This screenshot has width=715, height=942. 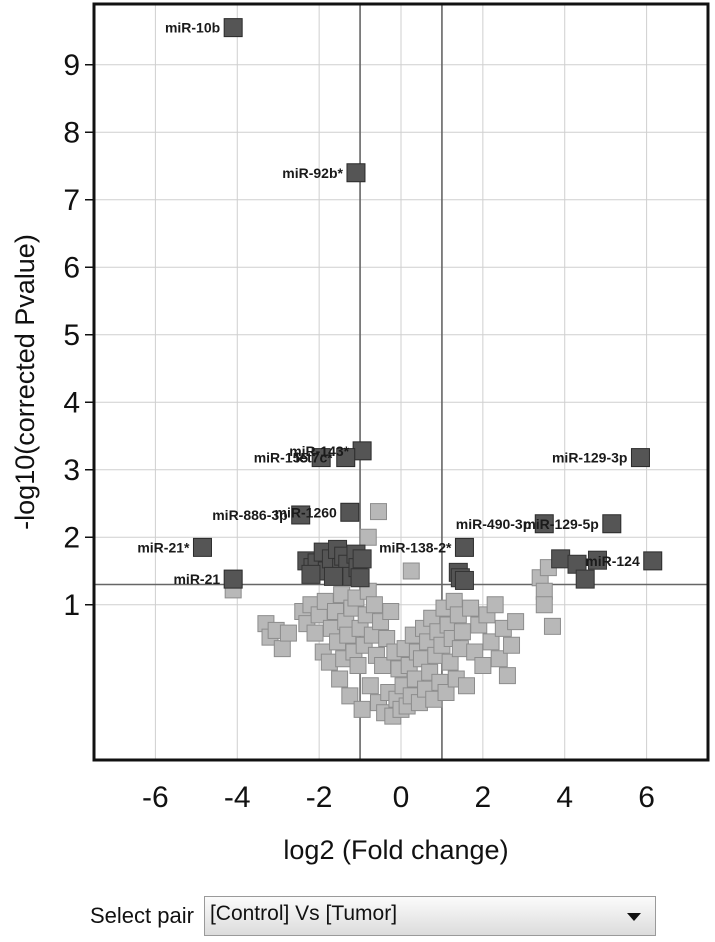 I want to click on point-label: miR-138-2*, so click(x=415, y=547).